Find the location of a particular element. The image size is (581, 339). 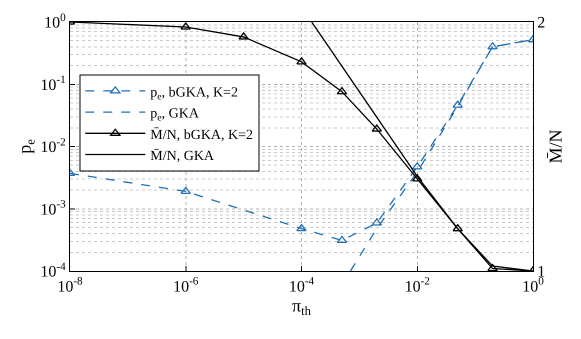

y-tick-label: 10$^{-2}$ is located at coordinates (53, 146).